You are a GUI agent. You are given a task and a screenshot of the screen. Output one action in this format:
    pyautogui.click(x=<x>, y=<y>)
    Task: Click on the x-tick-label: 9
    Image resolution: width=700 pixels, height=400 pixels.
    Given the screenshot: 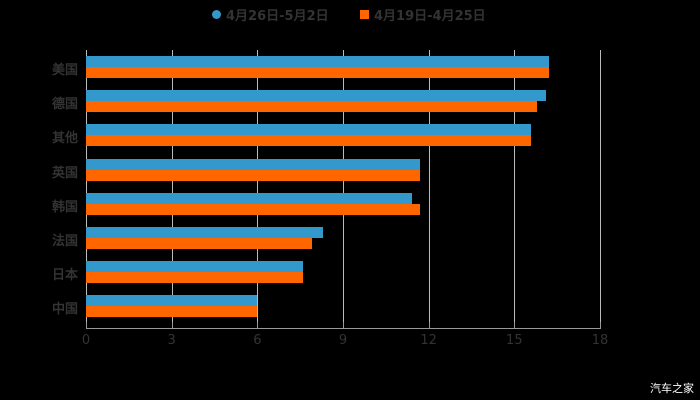 What is the action you would take?
    pyautogui.click(x=343, y=340)
    